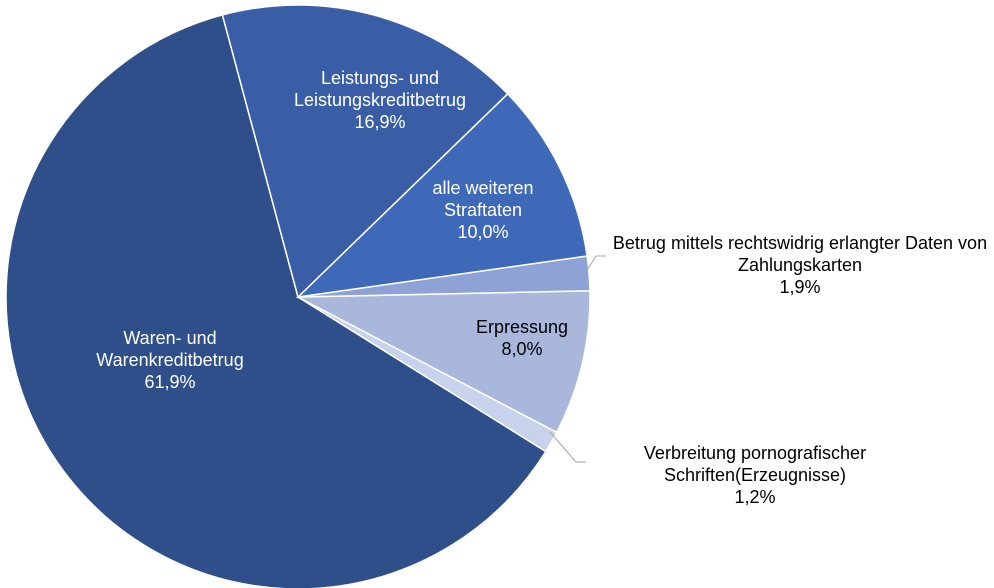 The height and width of the screenshot is (588, 994). Describe the element at coordinates (170, 382) in the screenshot. I see `value-label: 61,9%` at that location.